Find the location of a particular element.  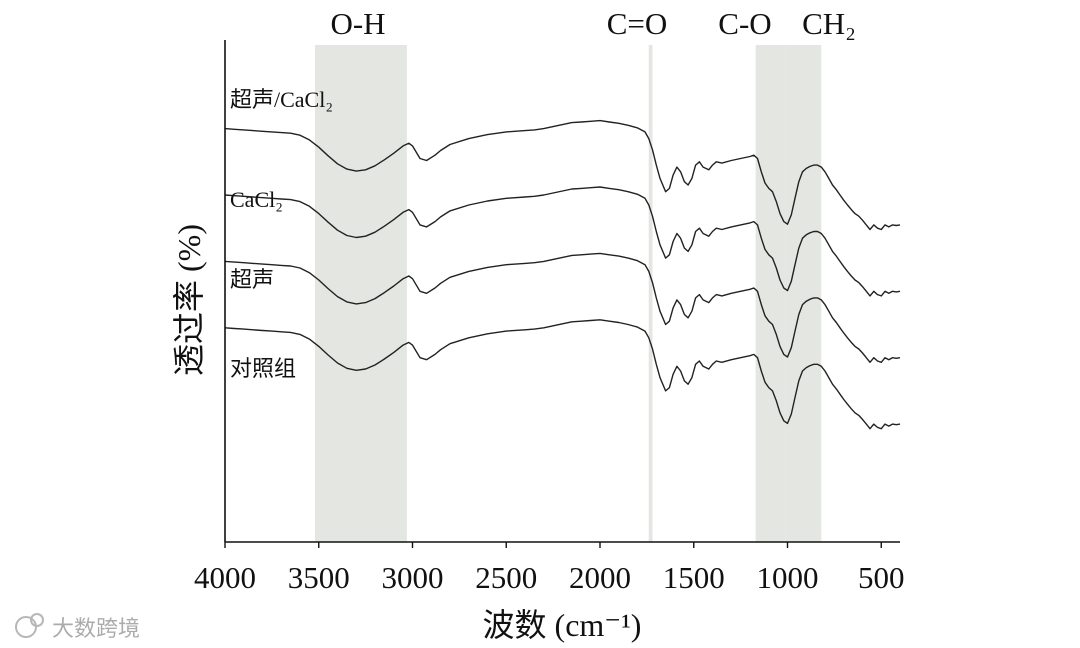

x-tick-label-3500: 3500 is located at coordinates (319, 577).